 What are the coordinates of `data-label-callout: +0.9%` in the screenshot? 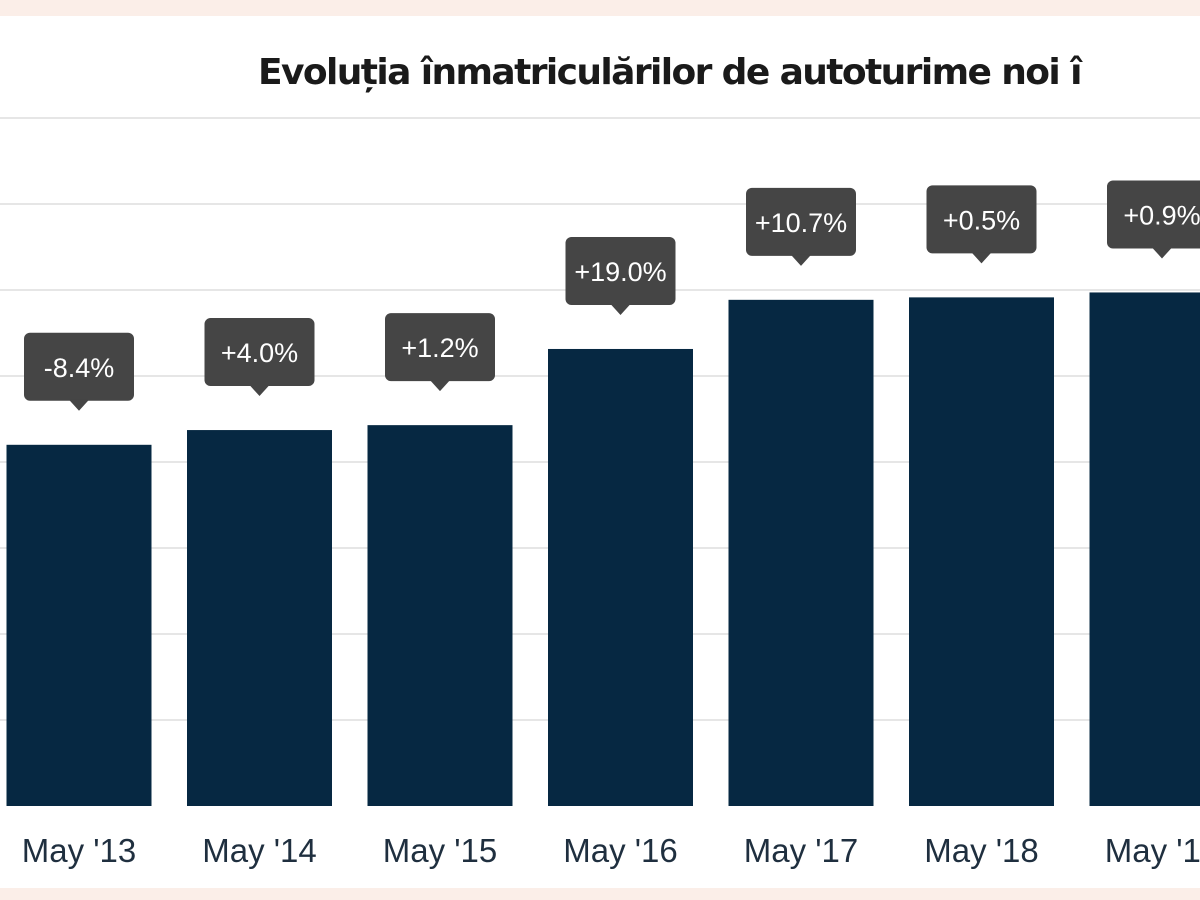 It's located at (1153, 219).